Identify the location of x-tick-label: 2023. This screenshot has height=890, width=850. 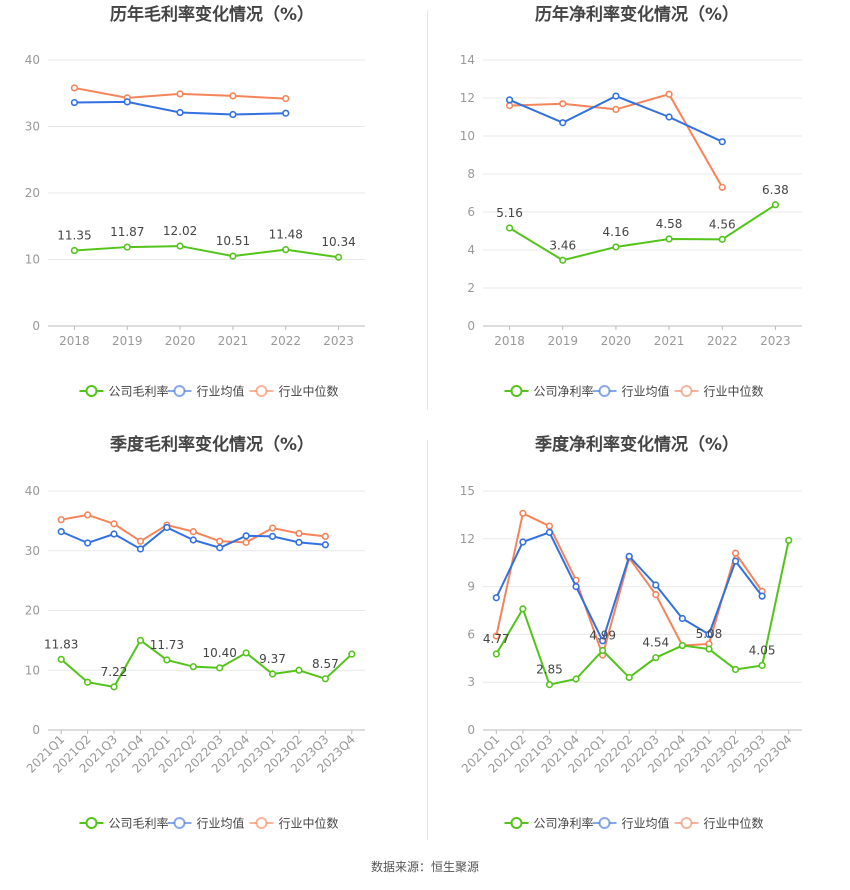
(338, 341).